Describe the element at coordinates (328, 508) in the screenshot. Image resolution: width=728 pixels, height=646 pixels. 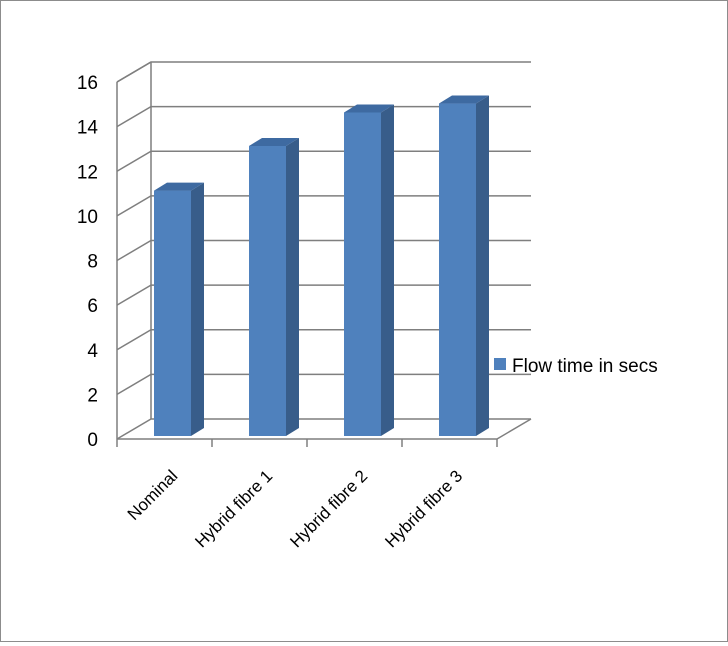
I see `x-category-label: Hybrid fibre 2` at that location.